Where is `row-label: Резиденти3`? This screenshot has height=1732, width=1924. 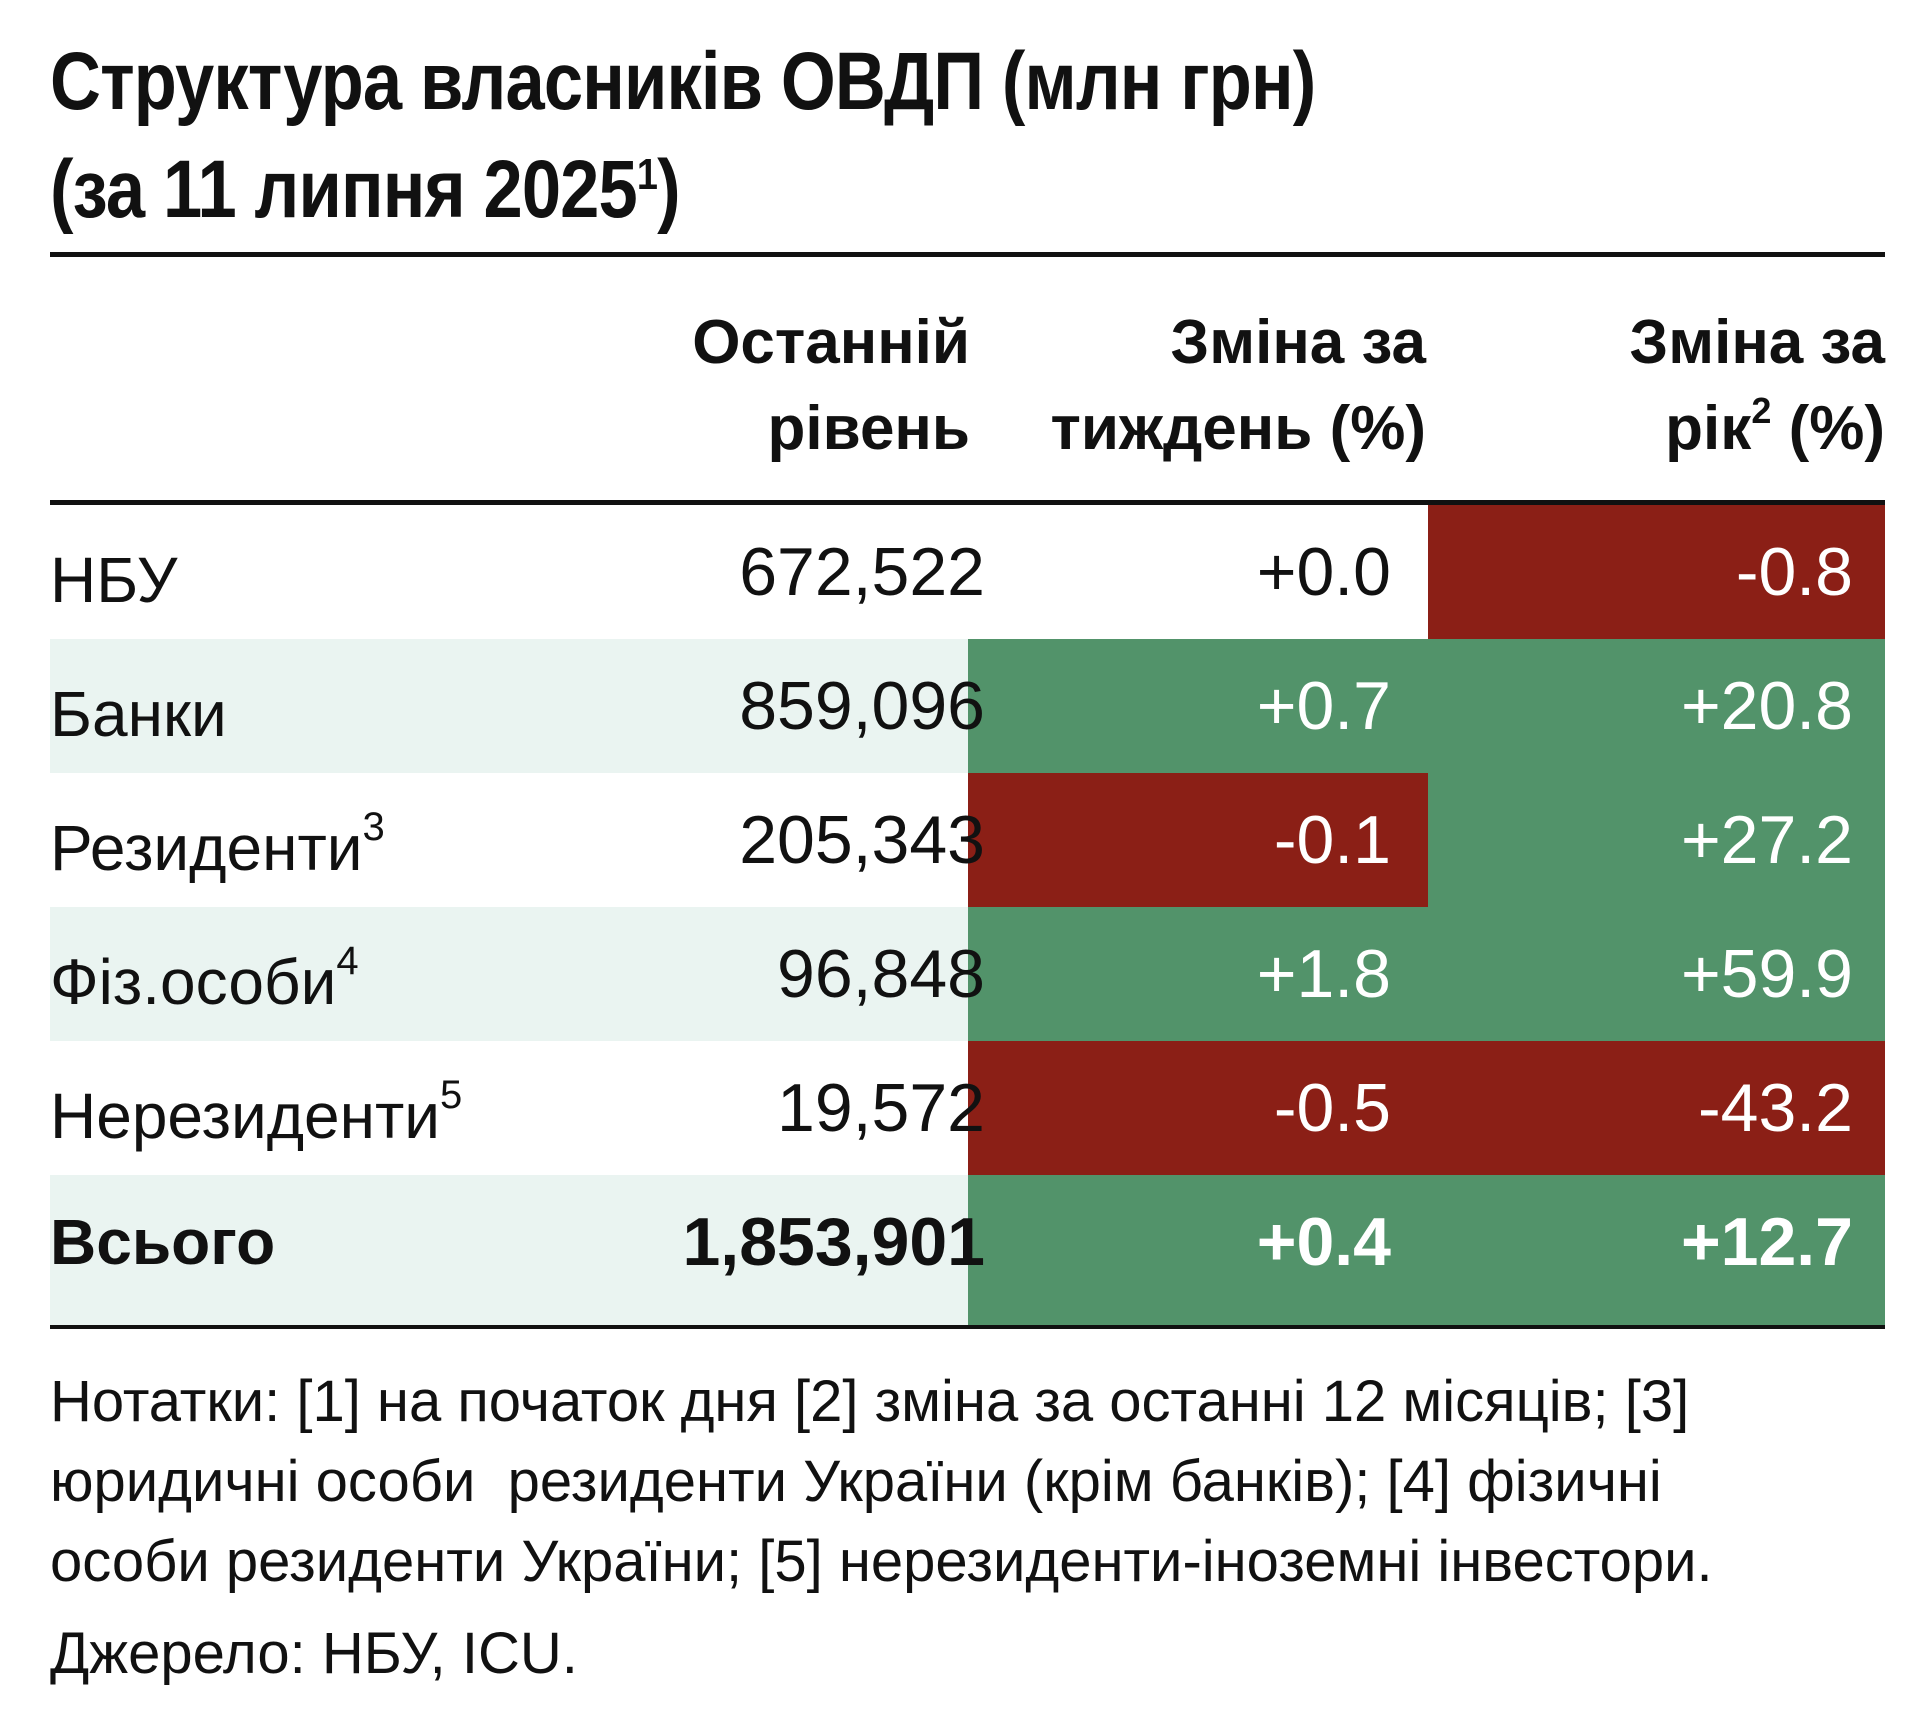
row-label: Резиденти3 is located at coordinates (217, 844).